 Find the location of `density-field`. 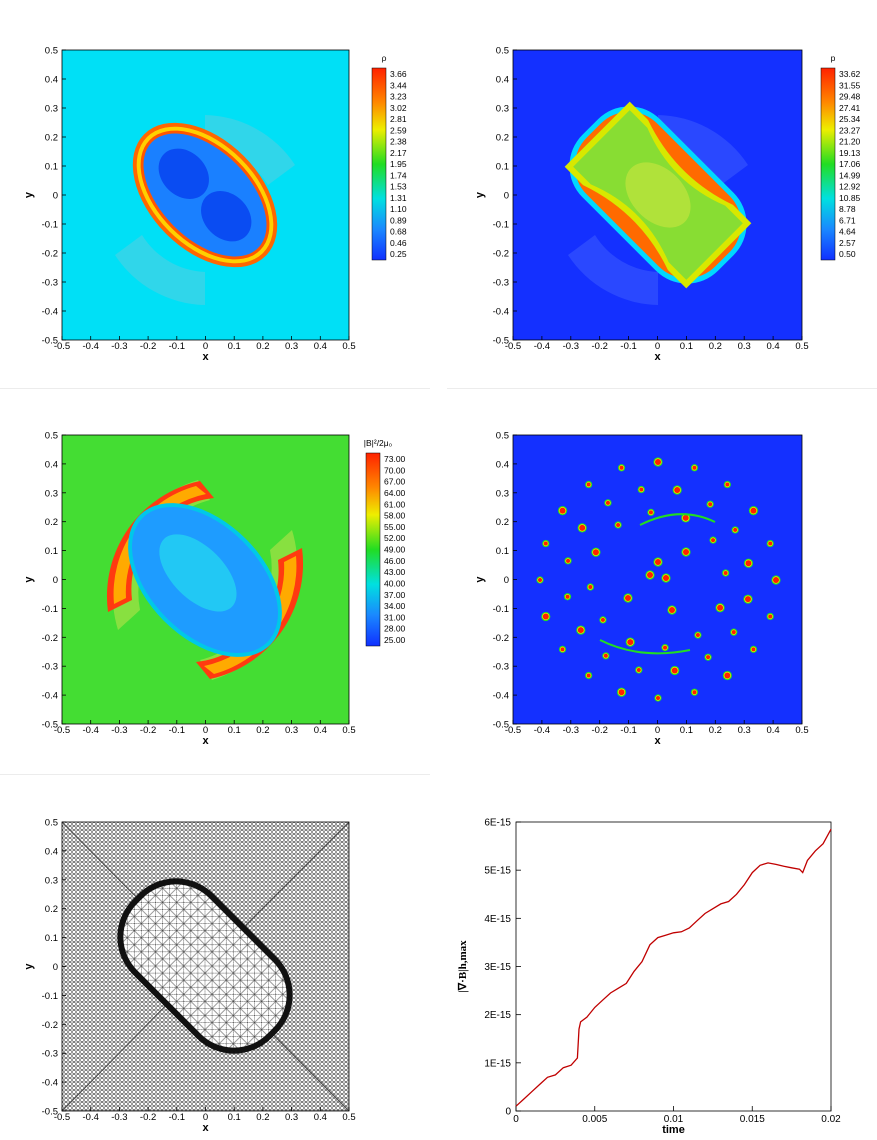

density-field is located at coordinates (205, 195).